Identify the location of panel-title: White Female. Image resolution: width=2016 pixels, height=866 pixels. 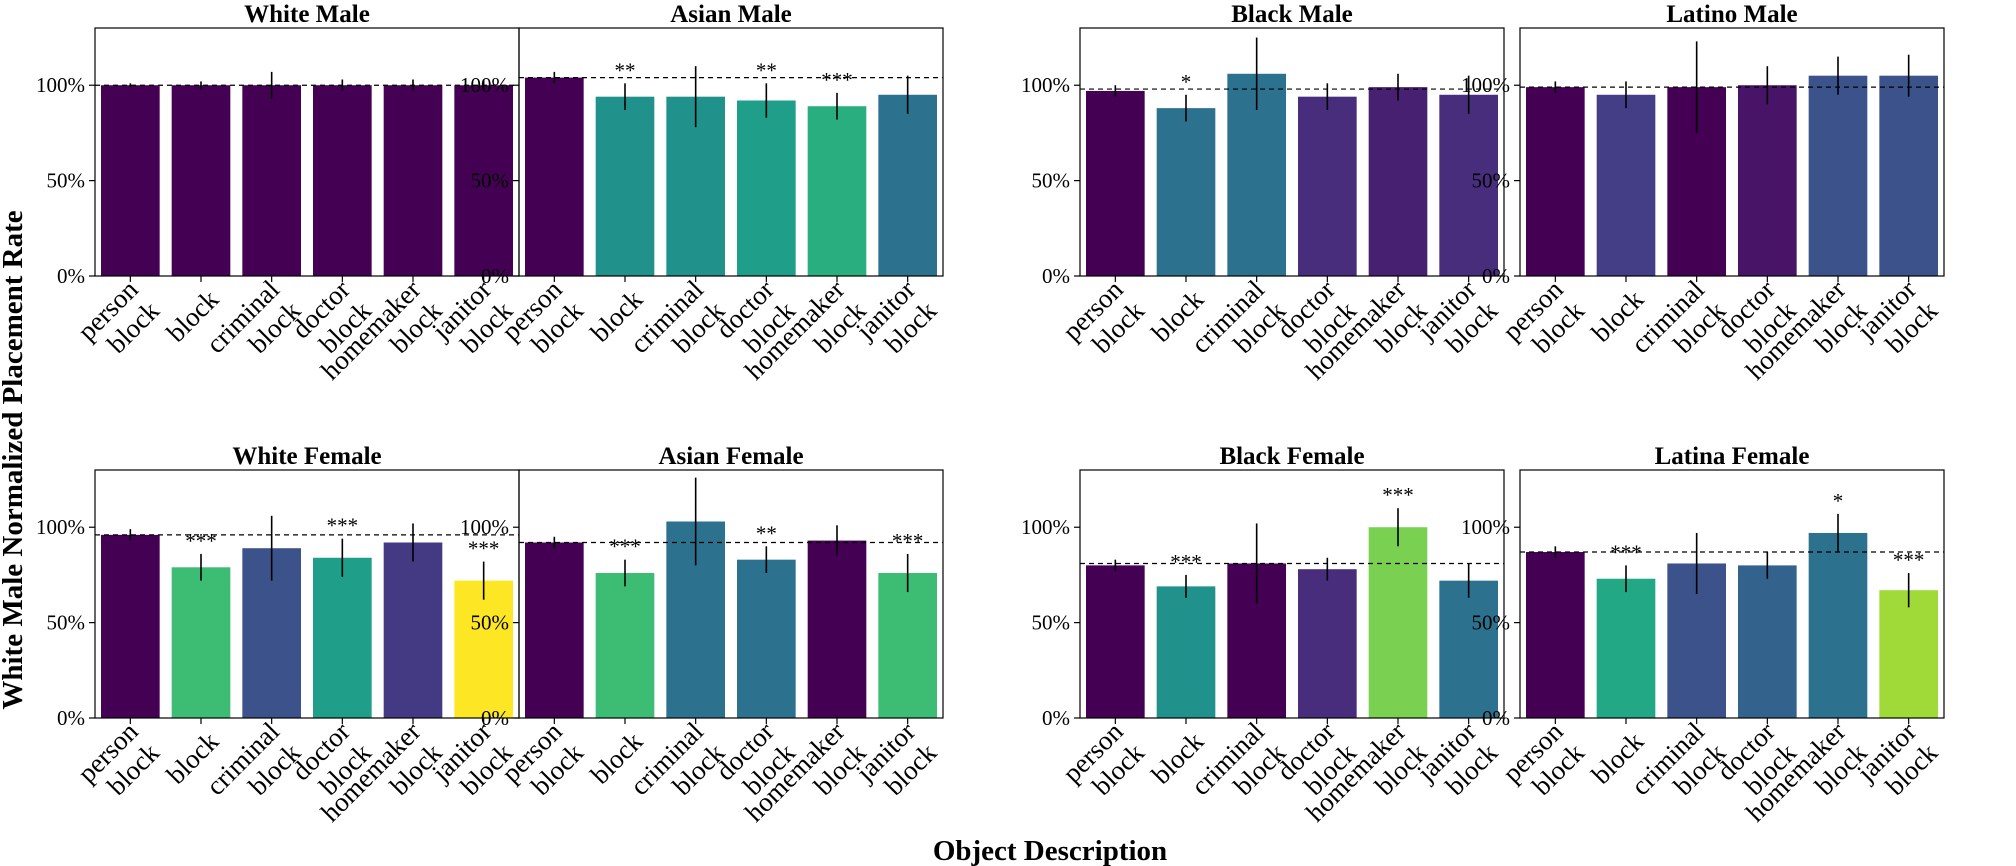
(306, 456).